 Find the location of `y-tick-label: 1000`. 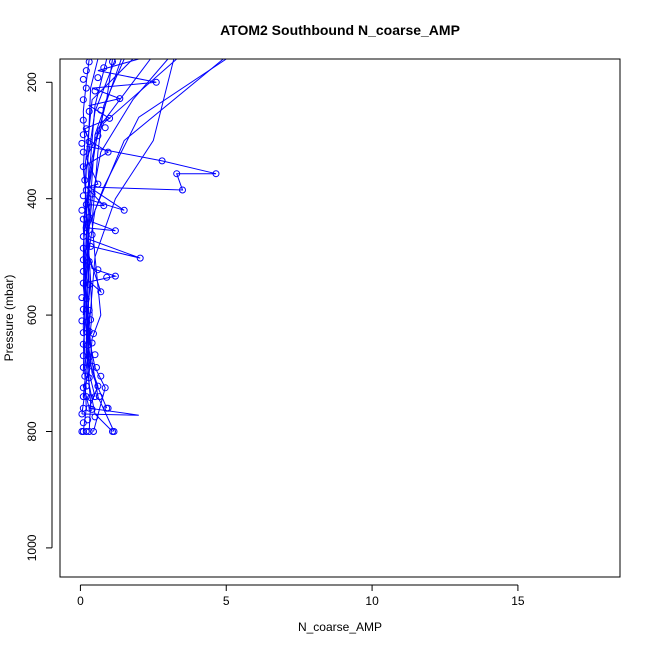

y-tick-label: 1000 is located at coordinates (32, 547).